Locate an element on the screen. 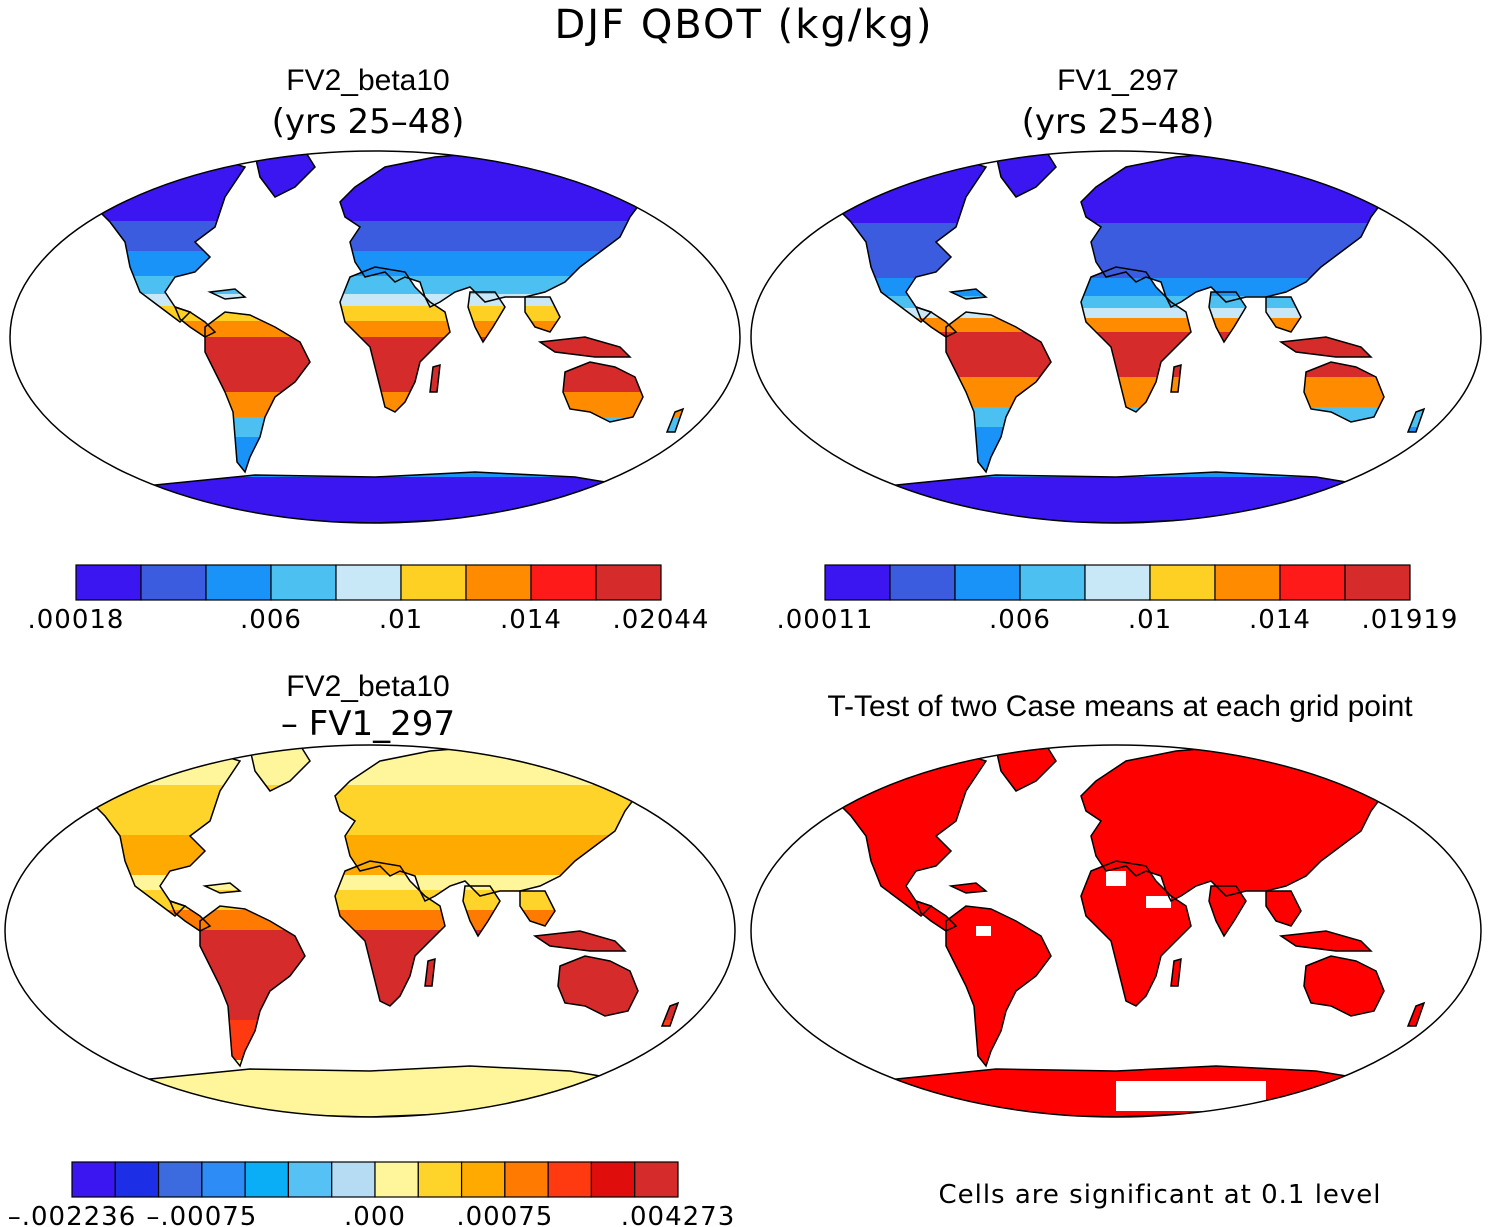  significance-note: Cells are significant at 0.1 level is located at coordinates (1160, 1195).